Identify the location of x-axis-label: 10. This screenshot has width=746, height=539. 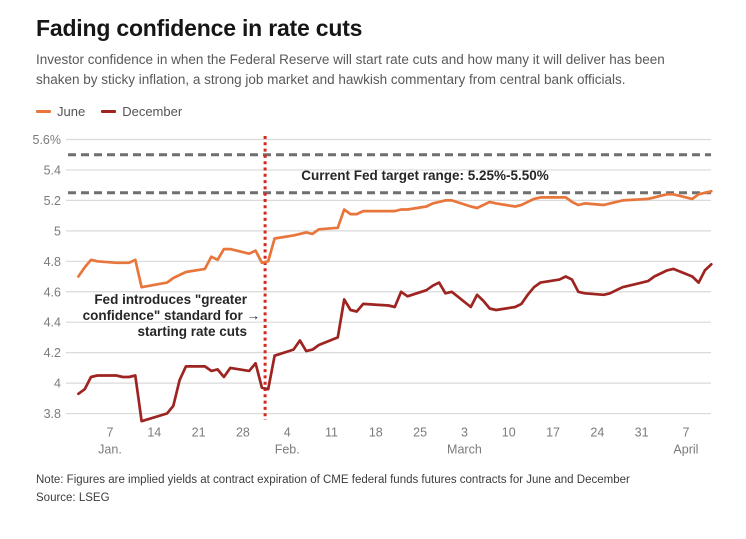
(509, 432).